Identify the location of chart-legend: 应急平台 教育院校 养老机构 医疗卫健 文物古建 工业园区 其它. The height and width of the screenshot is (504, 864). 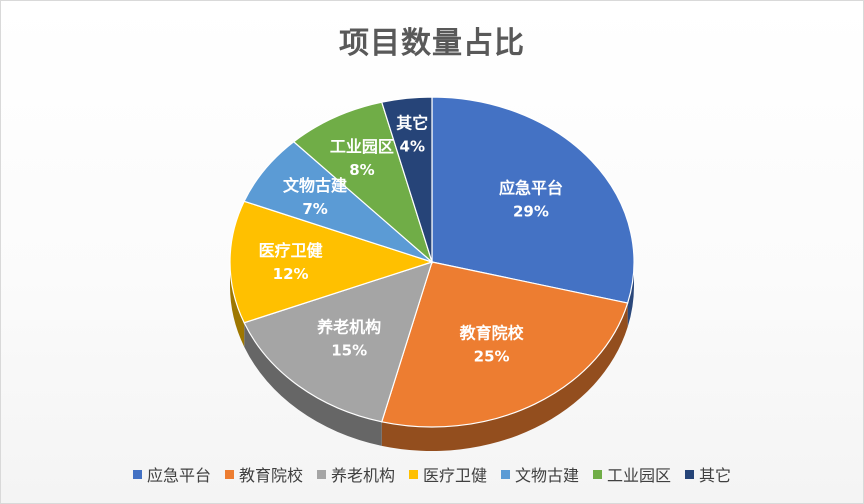
(432, 474).